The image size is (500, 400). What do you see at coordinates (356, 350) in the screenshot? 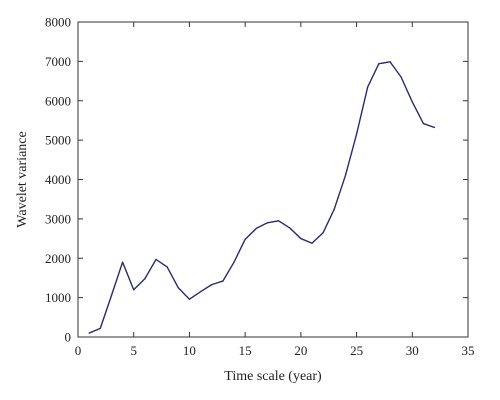
I see `x-tick-label: 25` at bounding box center [356, 350].